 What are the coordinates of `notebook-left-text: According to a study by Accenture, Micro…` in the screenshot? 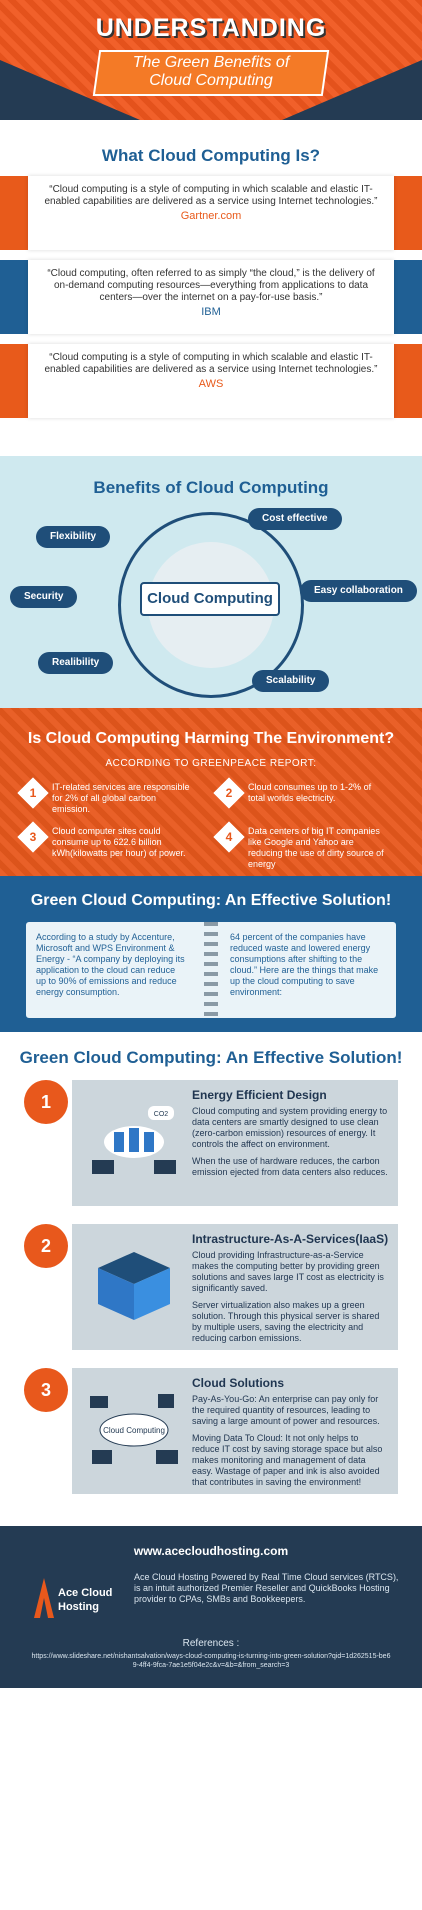 It's located at (110, 964).